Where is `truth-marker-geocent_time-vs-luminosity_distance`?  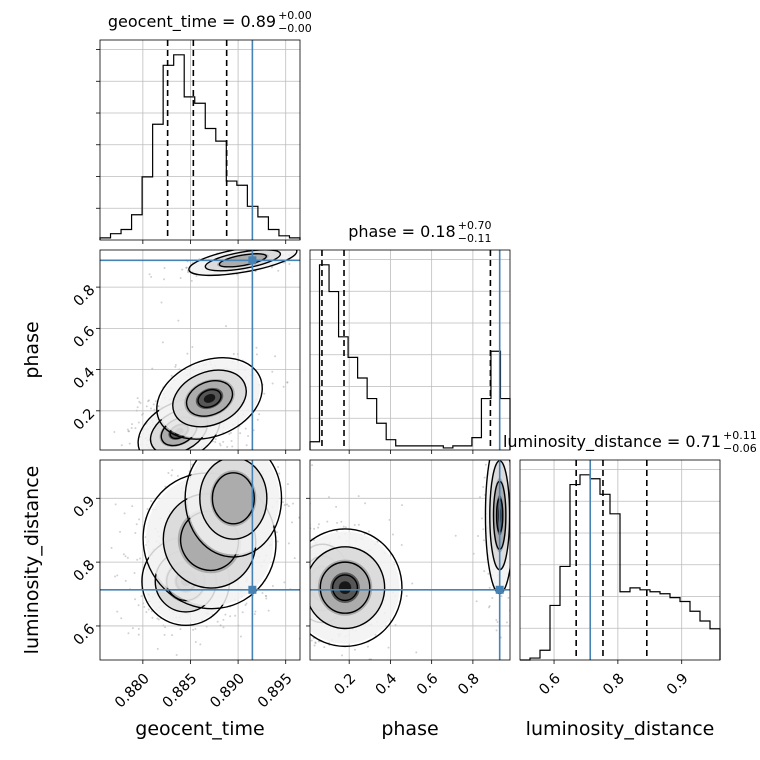 truth-marker-geocent_time-vs-luminosity_distance is located at coordinates (252, 589).